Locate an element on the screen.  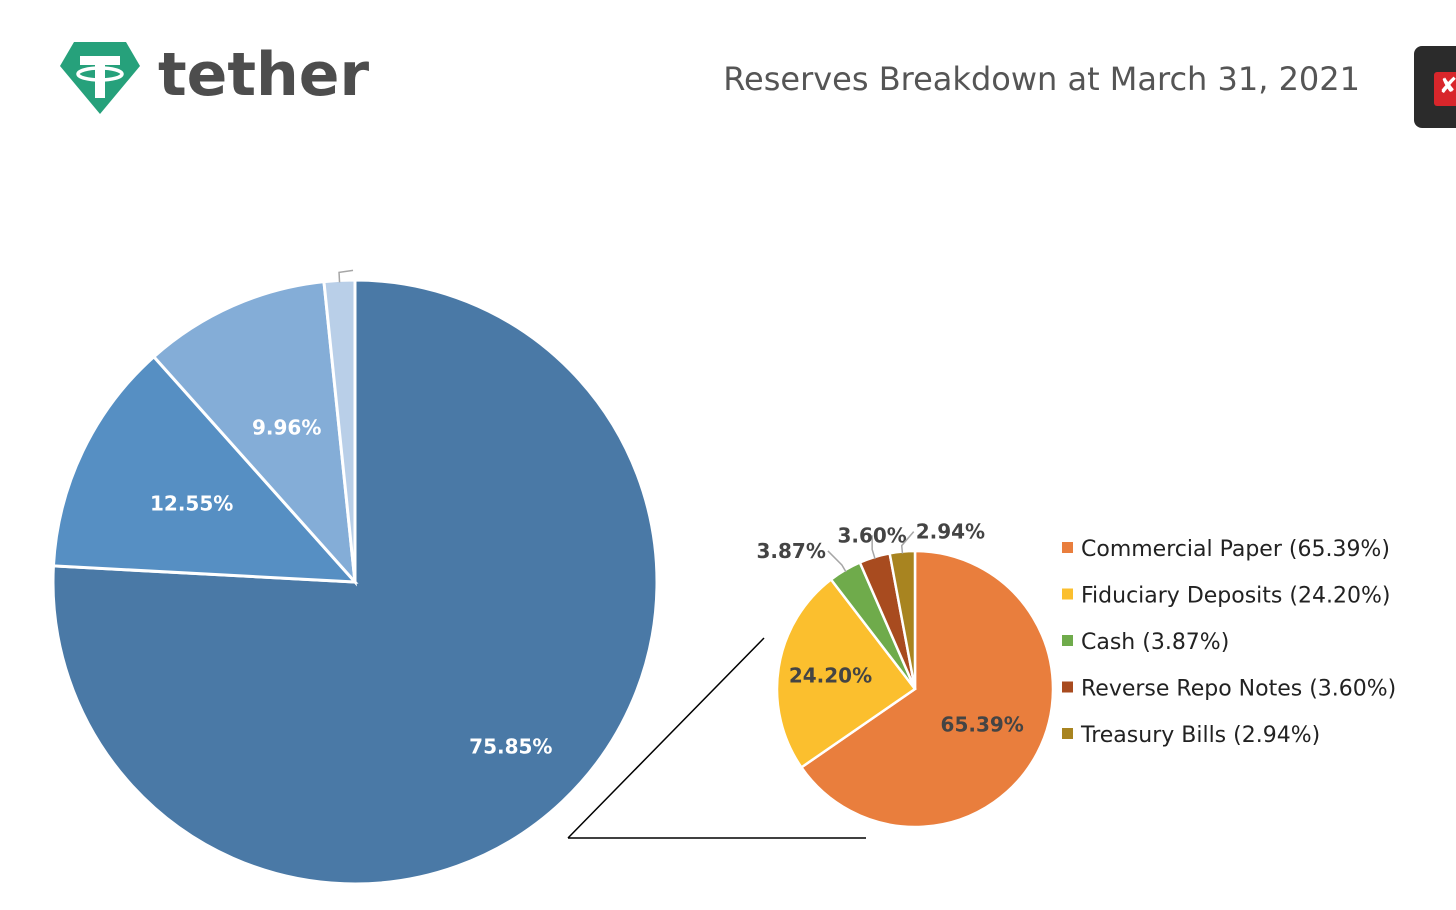
data-label-2-94: 2.94% is located at coordinates (950, 532).